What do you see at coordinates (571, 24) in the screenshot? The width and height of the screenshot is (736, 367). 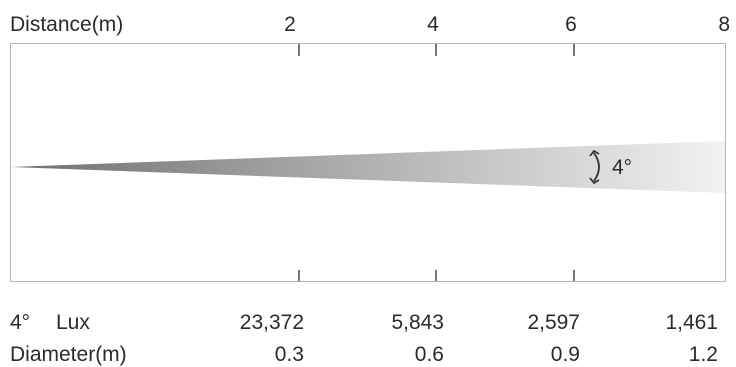 I see `distance-tick-6: 6` at bounding box center [571, 24].